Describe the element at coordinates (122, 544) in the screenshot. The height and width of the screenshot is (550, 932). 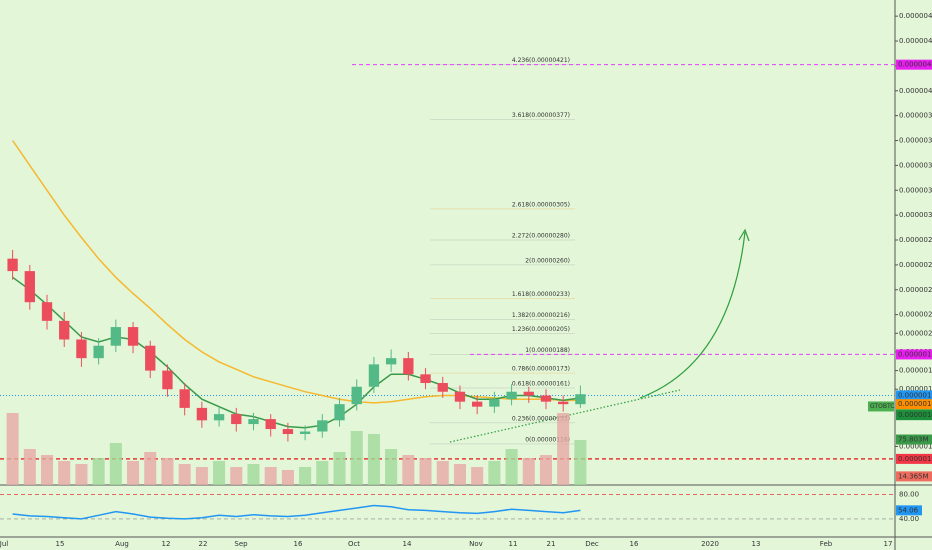
I see `x-tick-label: Aug` at that location.